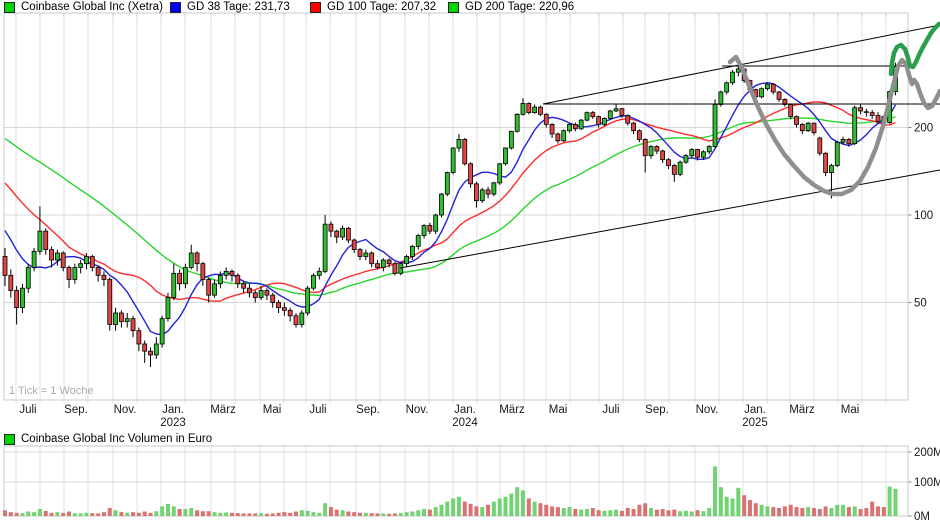 This screenshot has width=940, height=526. What do you see at coordinates (382, 7) in the screenshot?
I see `legend-item-label: GD 100 Tage: 207,32` at bounding box center [382, 7].